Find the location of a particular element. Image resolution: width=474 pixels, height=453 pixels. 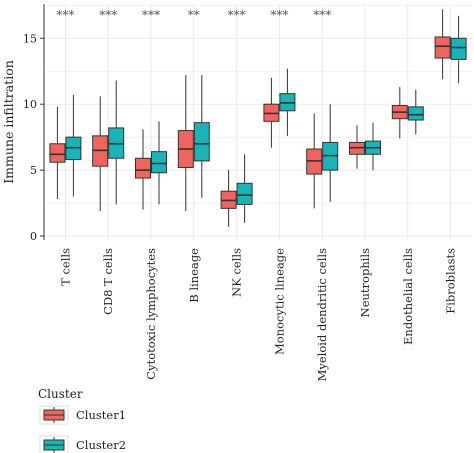

y-tick-label: 15 is located at coordinates (30, 38).